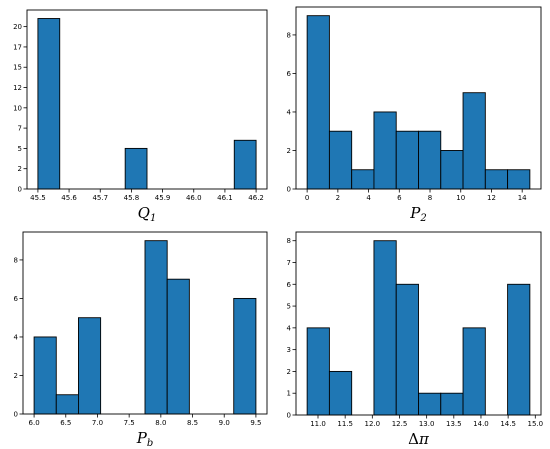 Image resolution: width=550 pixels, height=449 pixels. Describe the element at coordinates (65, 423) in the screenshot. I see `x-tick-label: 6.5` at that location.